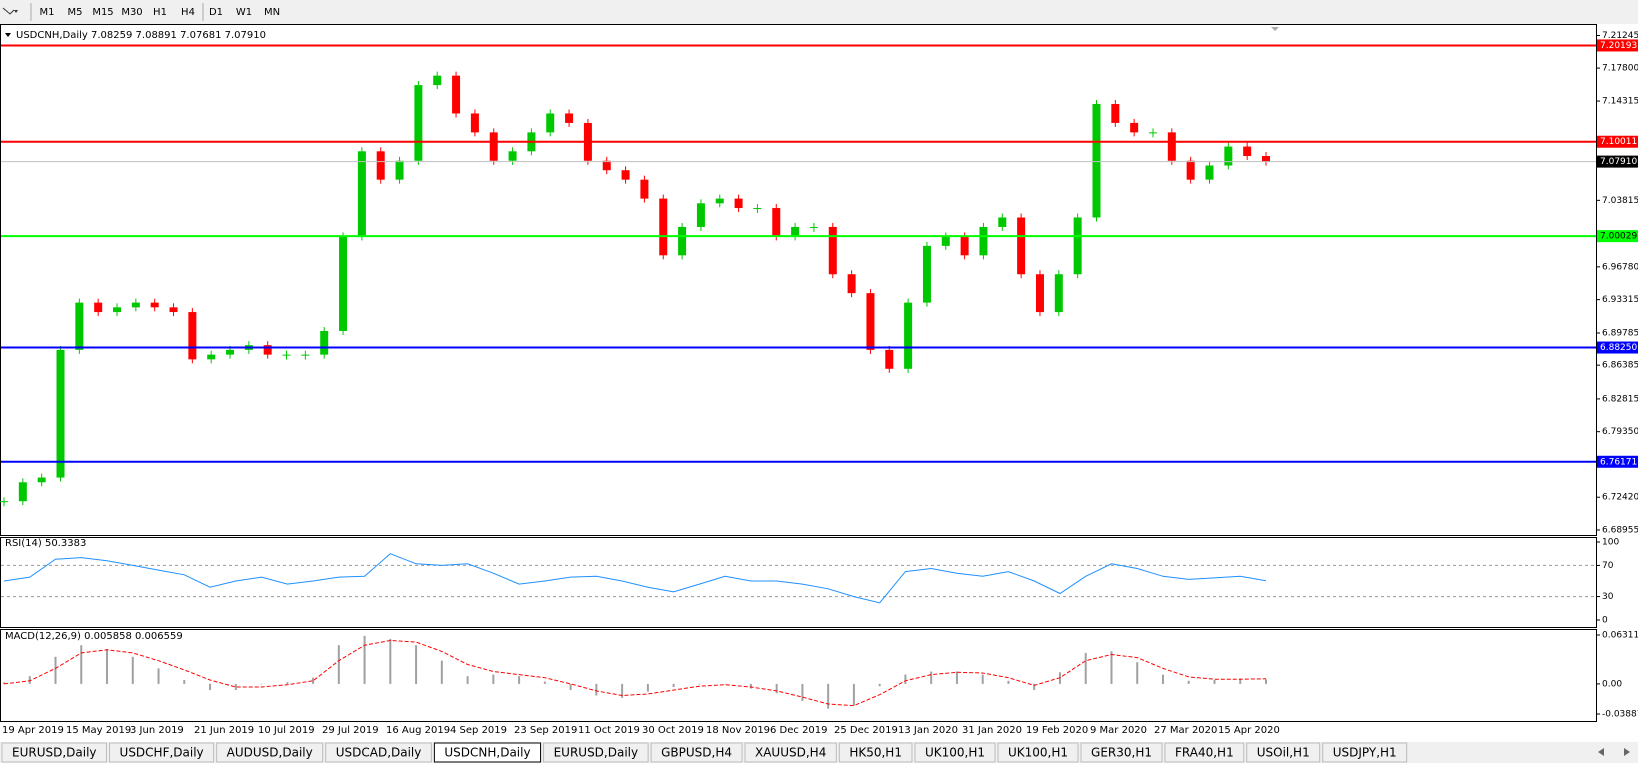  I want to click on x-tick-label: 18 Nov 2019, so click(738, 730).